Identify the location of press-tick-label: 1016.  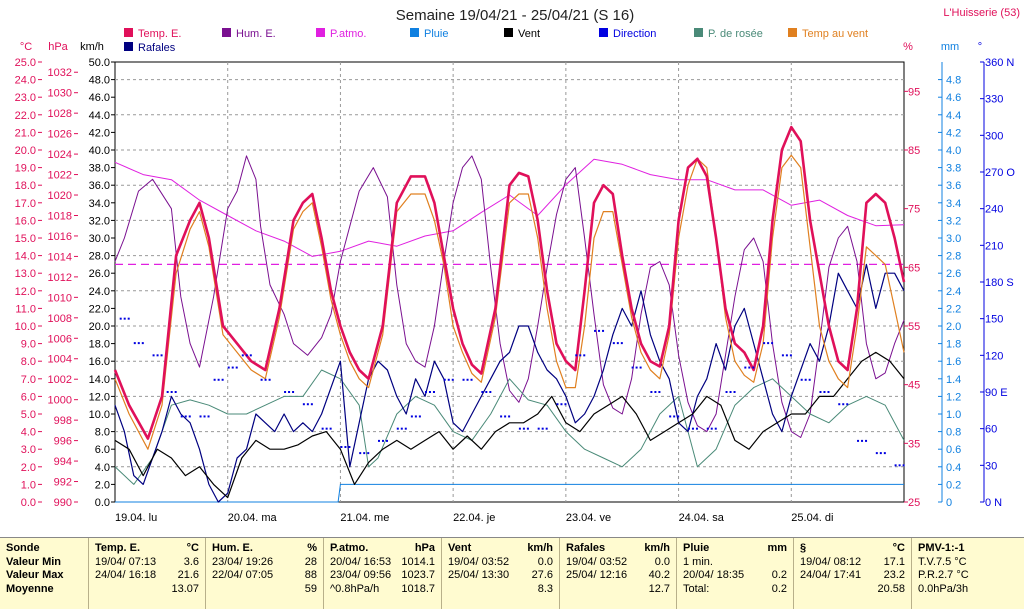
(60, 237).